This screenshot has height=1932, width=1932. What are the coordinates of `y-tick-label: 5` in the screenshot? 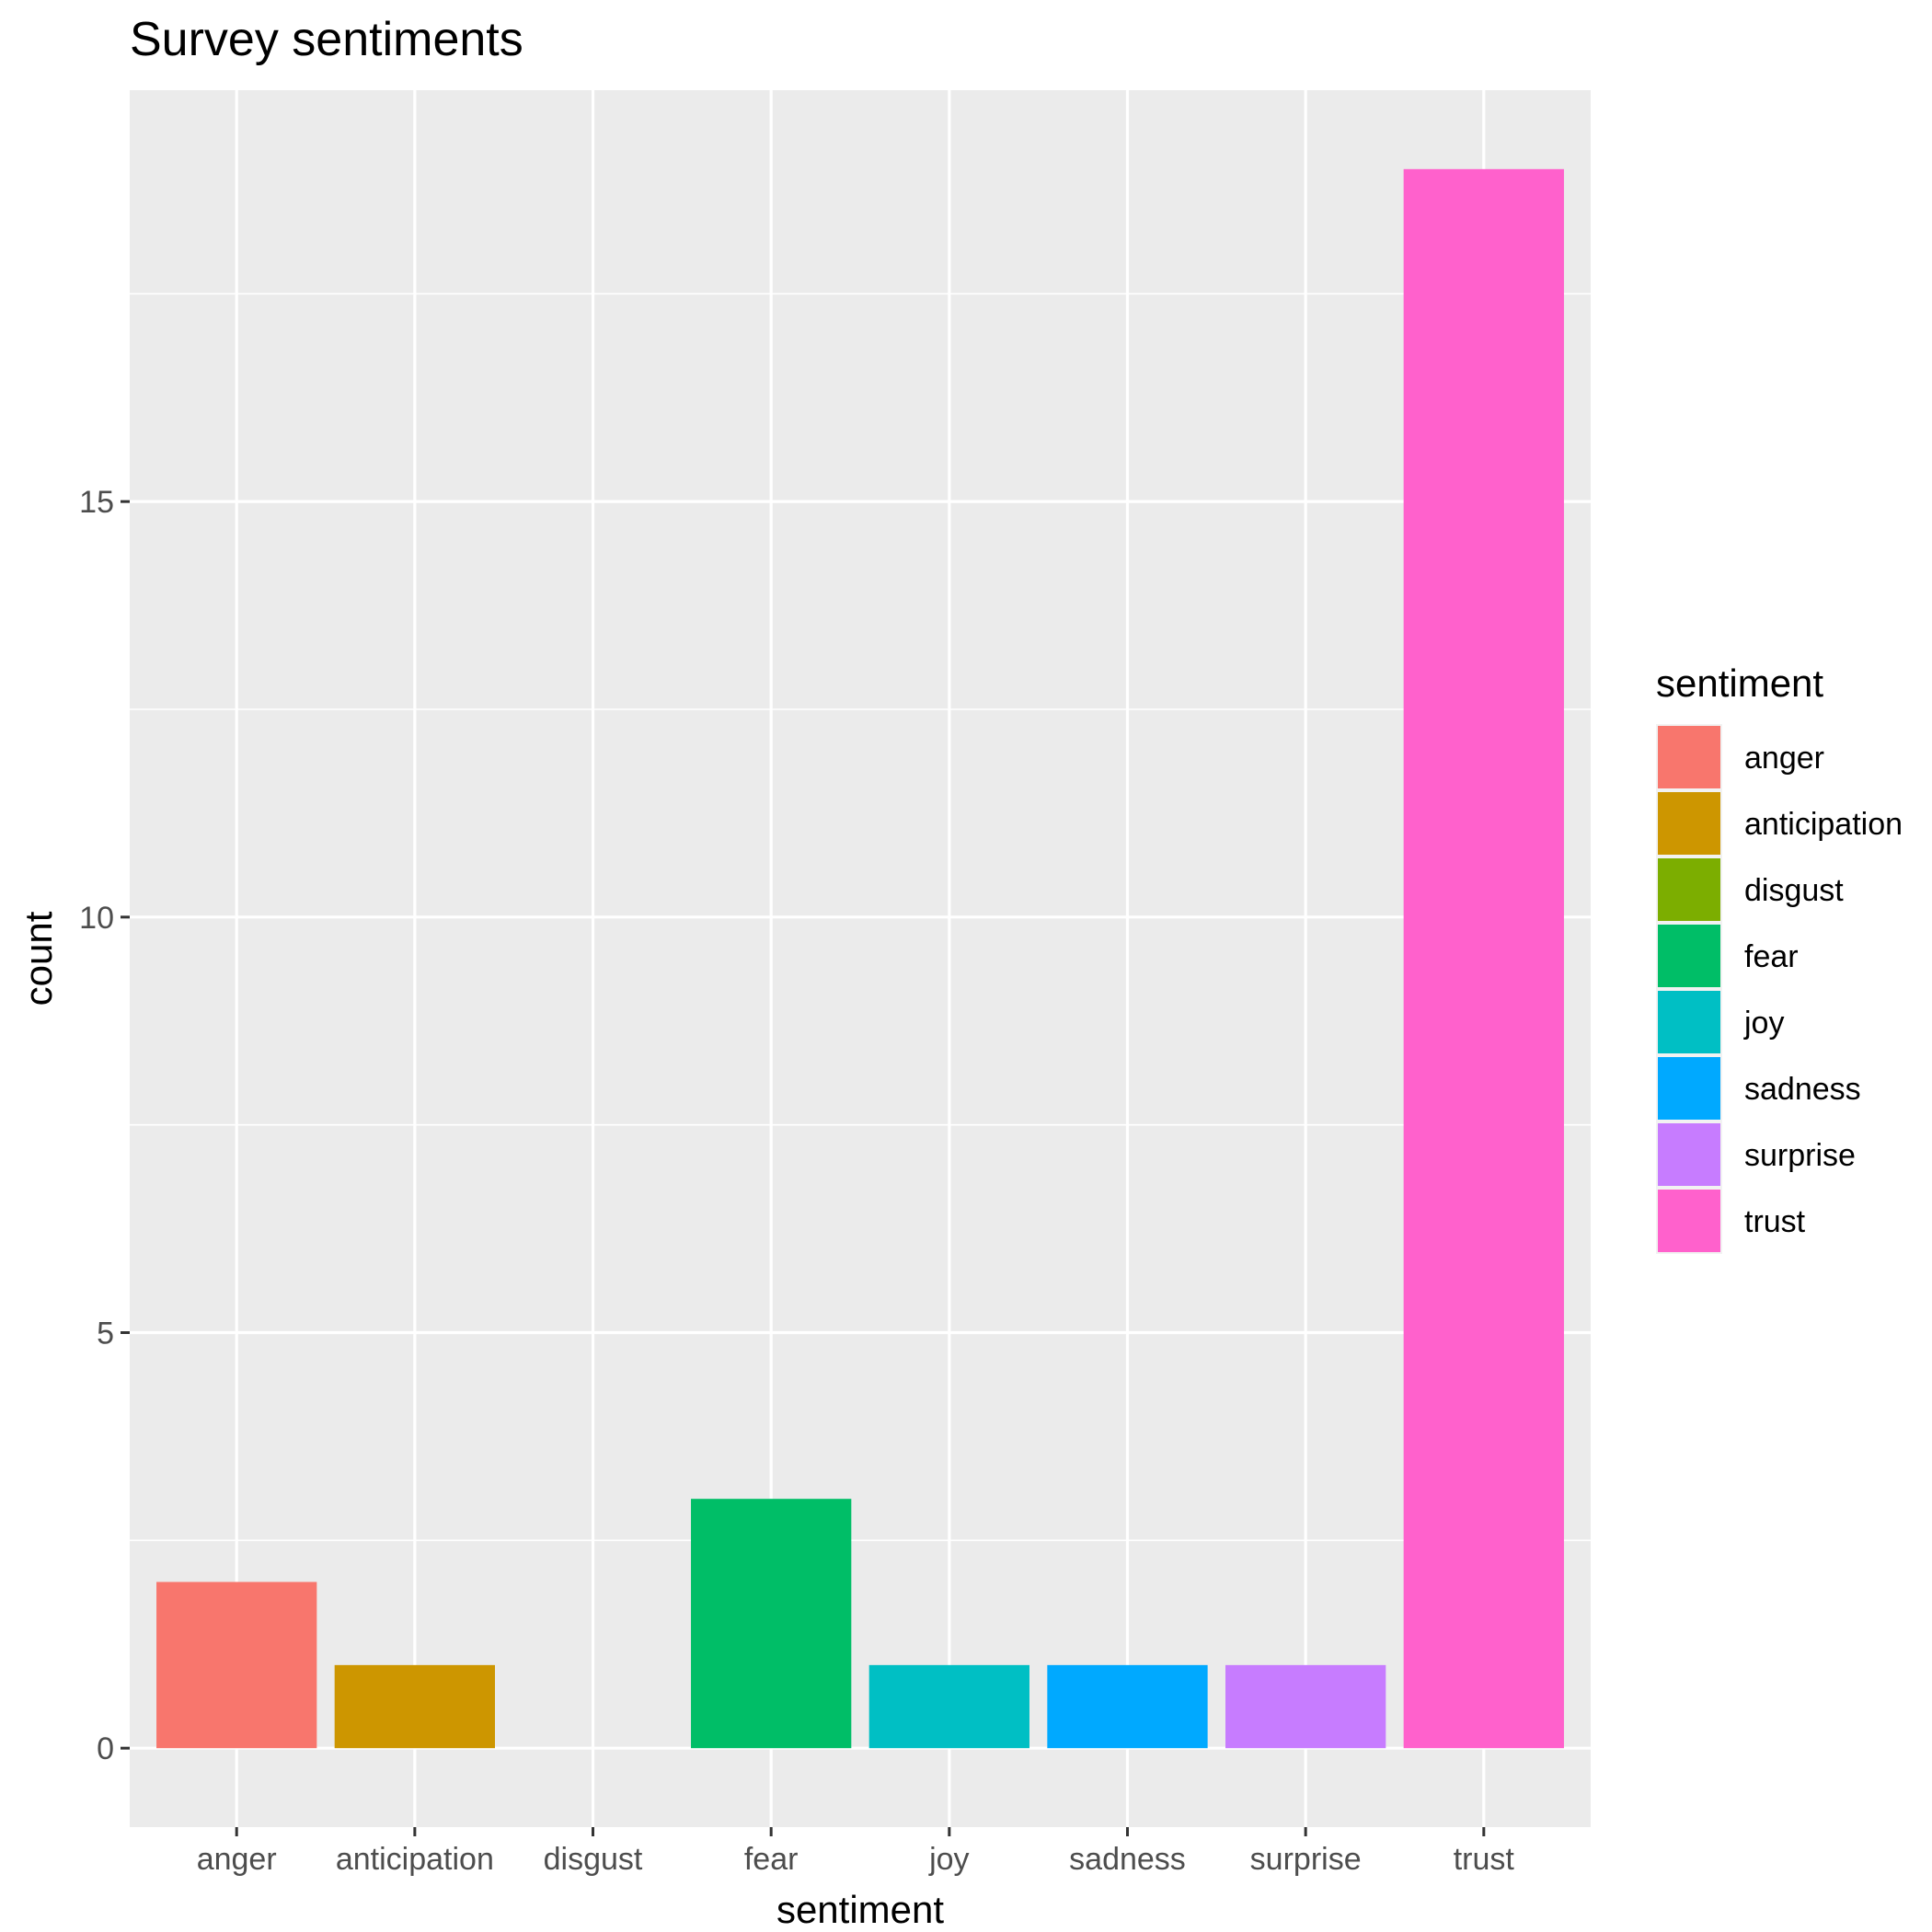 It's located at (105, 1334).